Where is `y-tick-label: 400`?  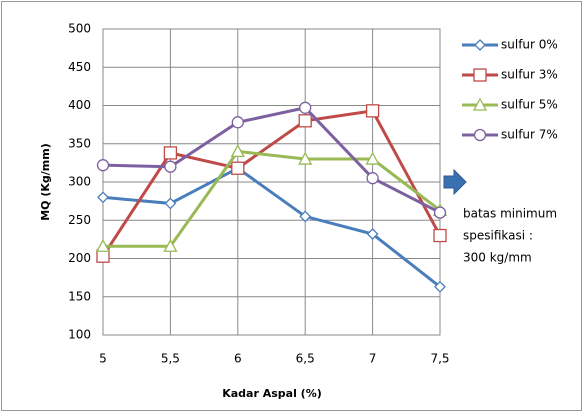 y-tick-label: 400 is located at coordinates (79, 105).